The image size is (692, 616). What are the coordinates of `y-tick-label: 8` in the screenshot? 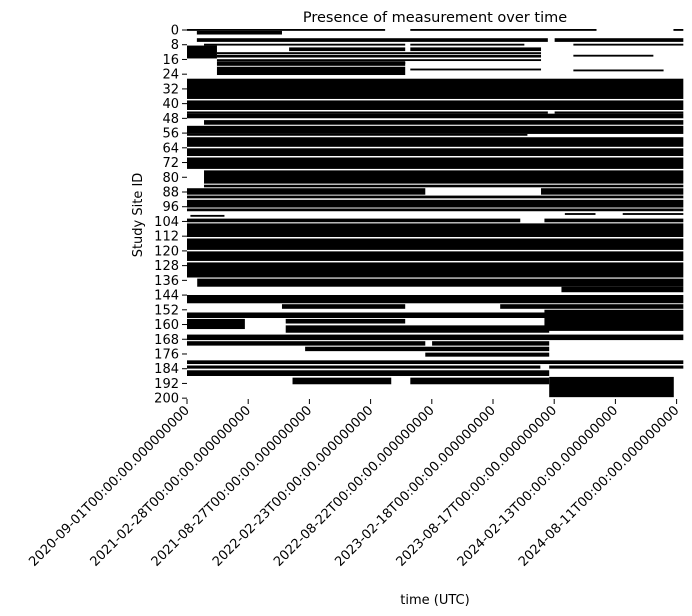 It's located at (175, 45).